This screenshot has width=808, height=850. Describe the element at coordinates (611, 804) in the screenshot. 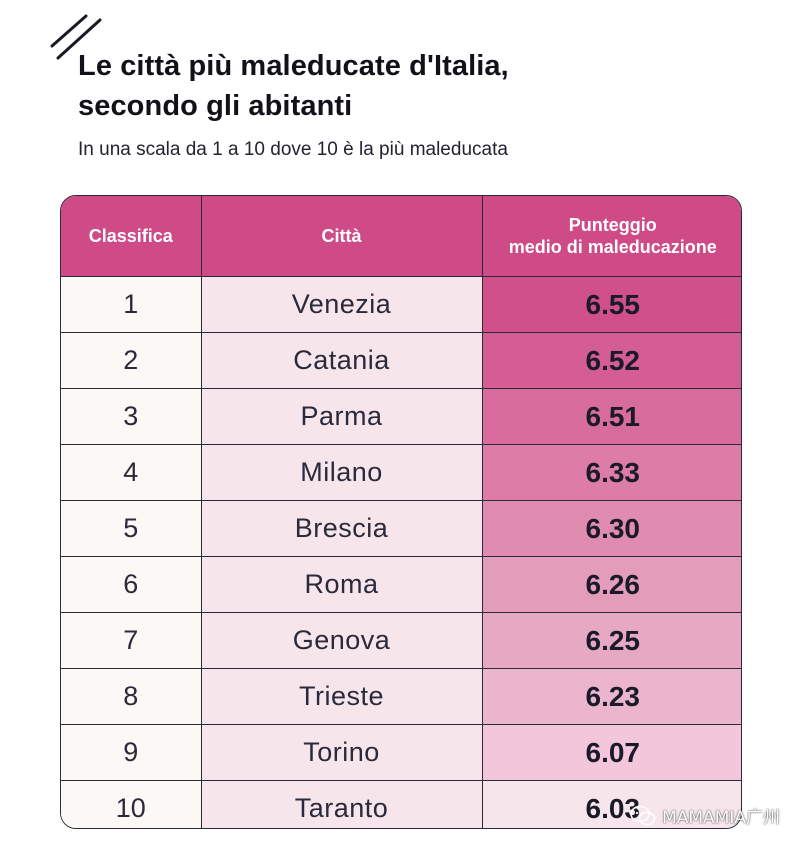

I see `score-cell: 6.03` at that location.